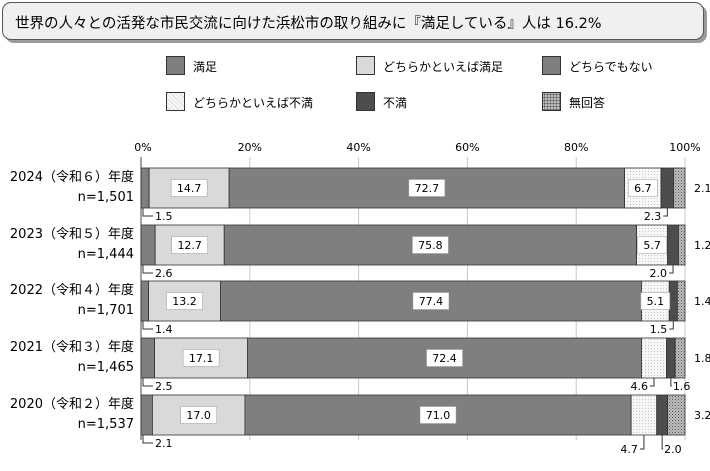 This screenshot has height=471, width=710. I want to click on data-label: 75.8, so click(430, 245).